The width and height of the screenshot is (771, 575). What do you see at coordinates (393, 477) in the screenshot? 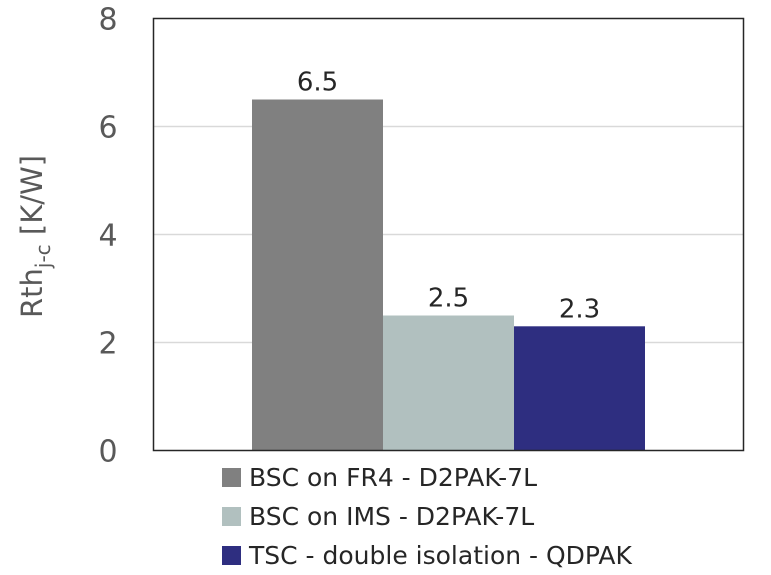
I see `legend-label: BSC on FR4 - D2PAK-7L` at bounding box center [393, 477].